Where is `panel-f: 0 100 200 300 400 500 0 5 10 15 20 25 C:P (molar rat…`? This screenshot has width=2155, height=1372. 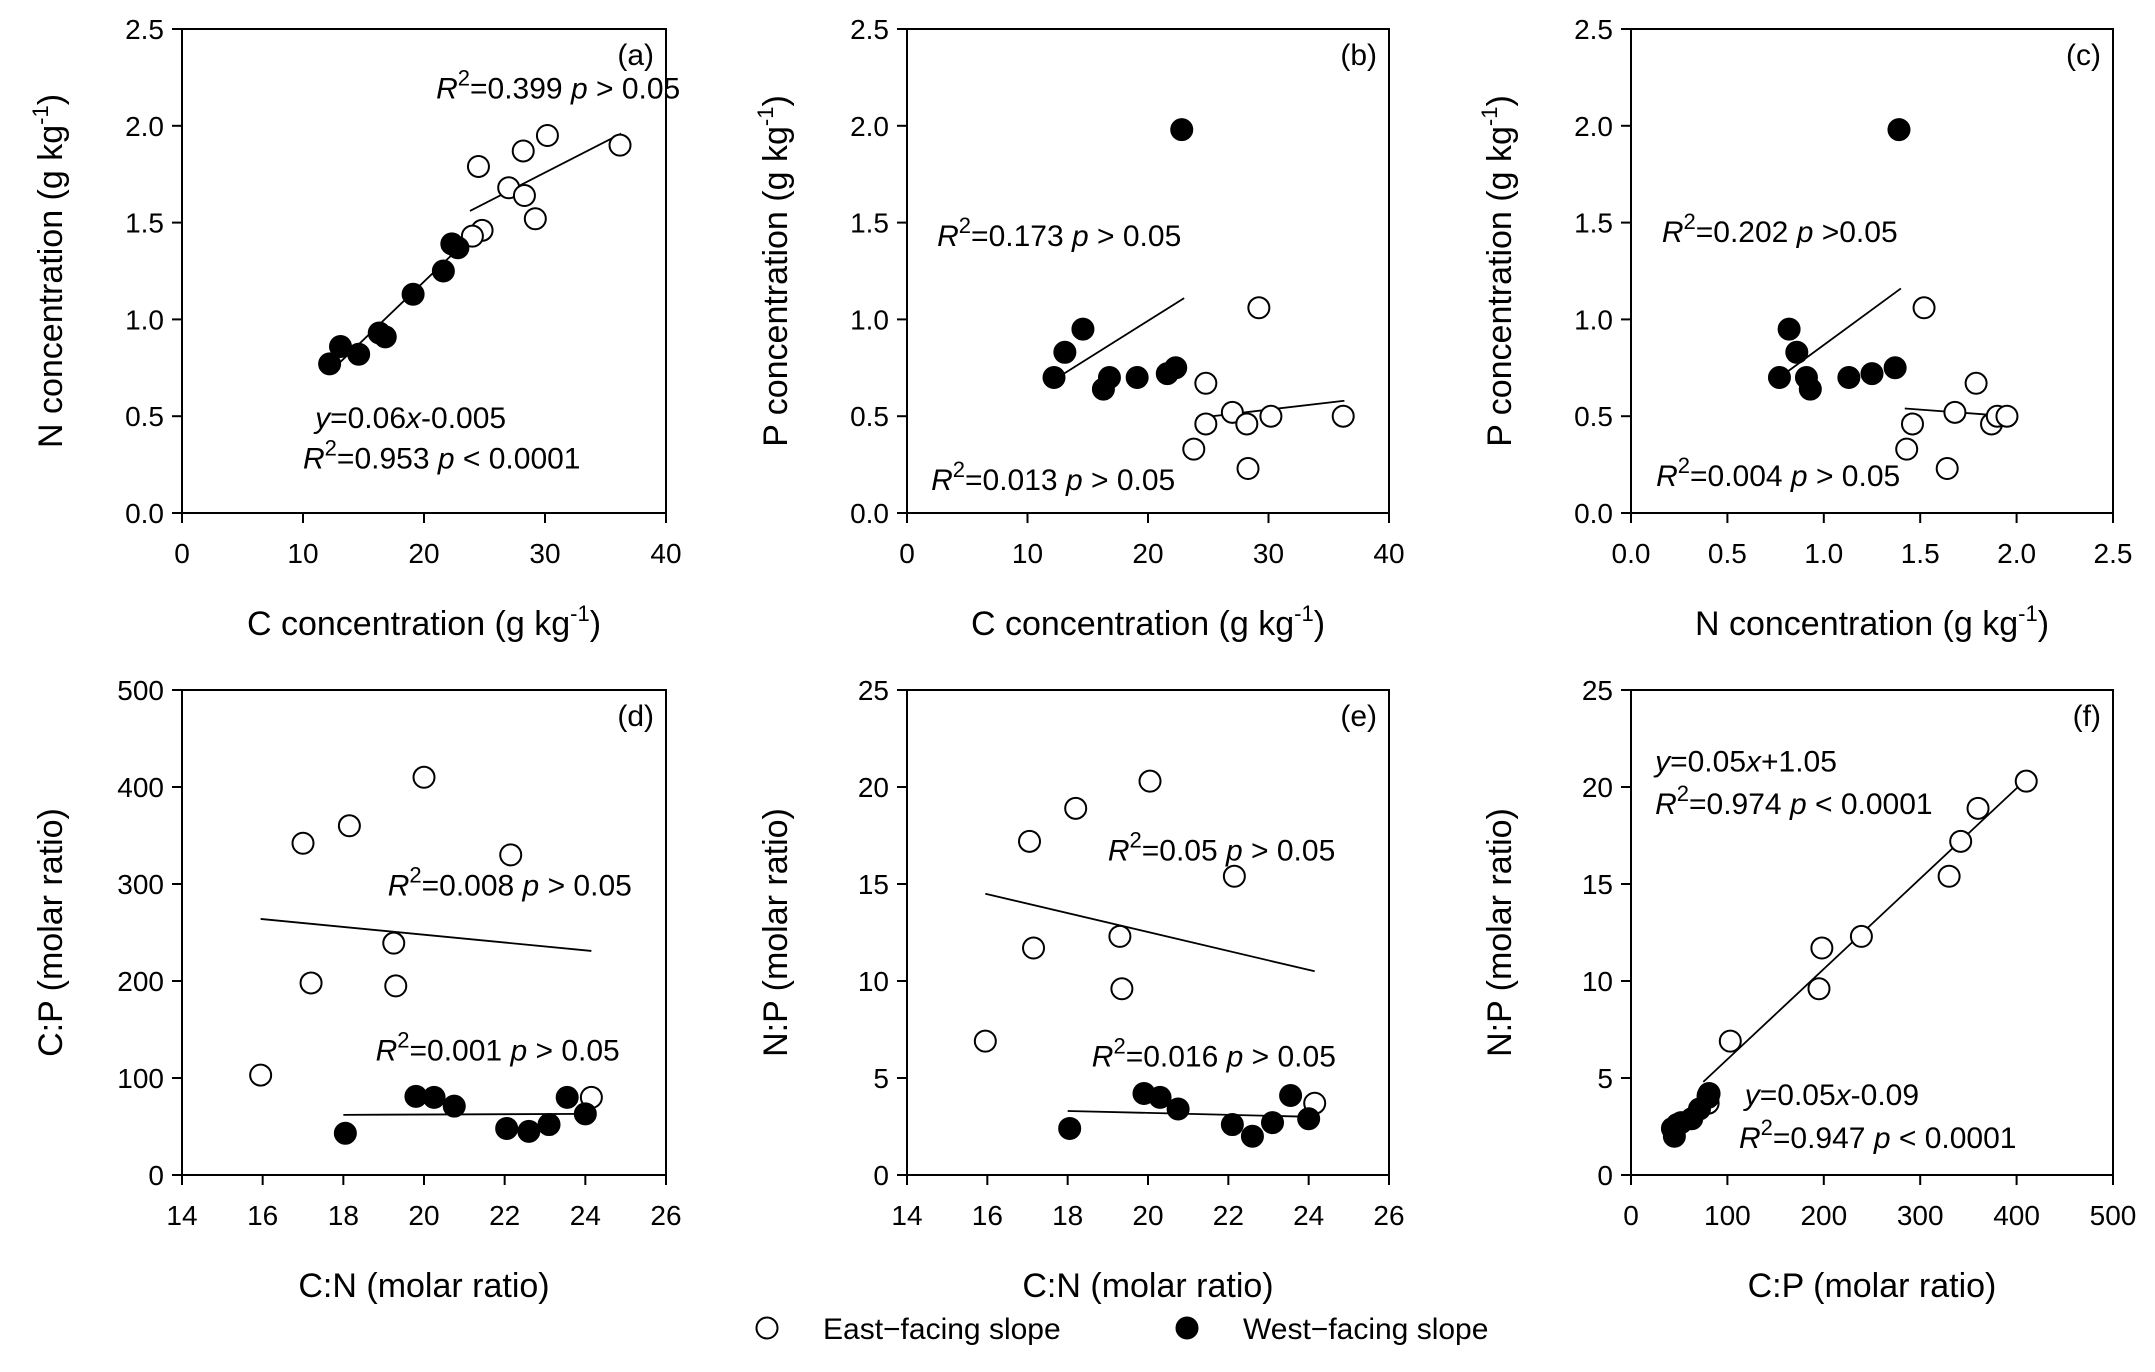
panel-f: 0 100 200 300 400 500 0 5 10 15 20 25 C:P (molar rat… is located at coordinates (1808, 990).